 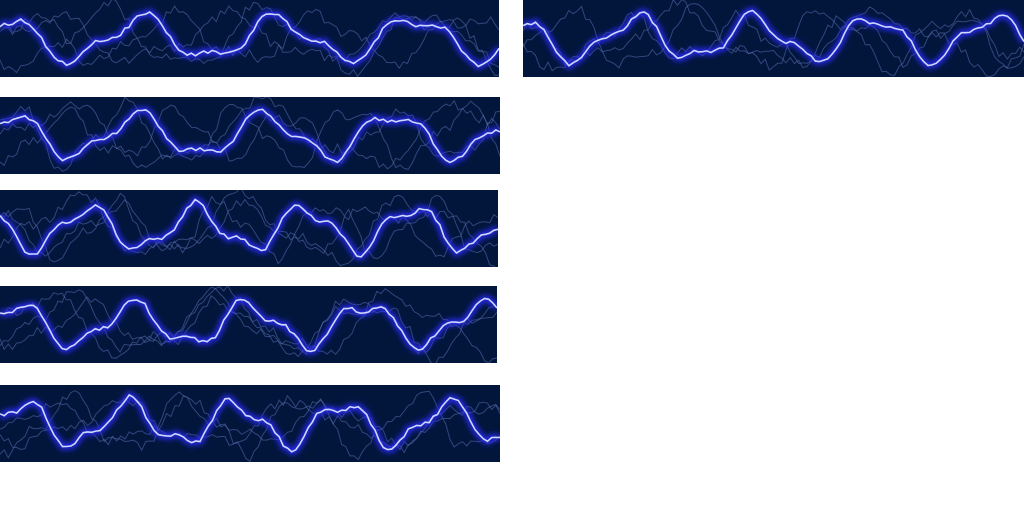 I want to click on lightning-frame-6-graphic, so click(x=773, y=38).